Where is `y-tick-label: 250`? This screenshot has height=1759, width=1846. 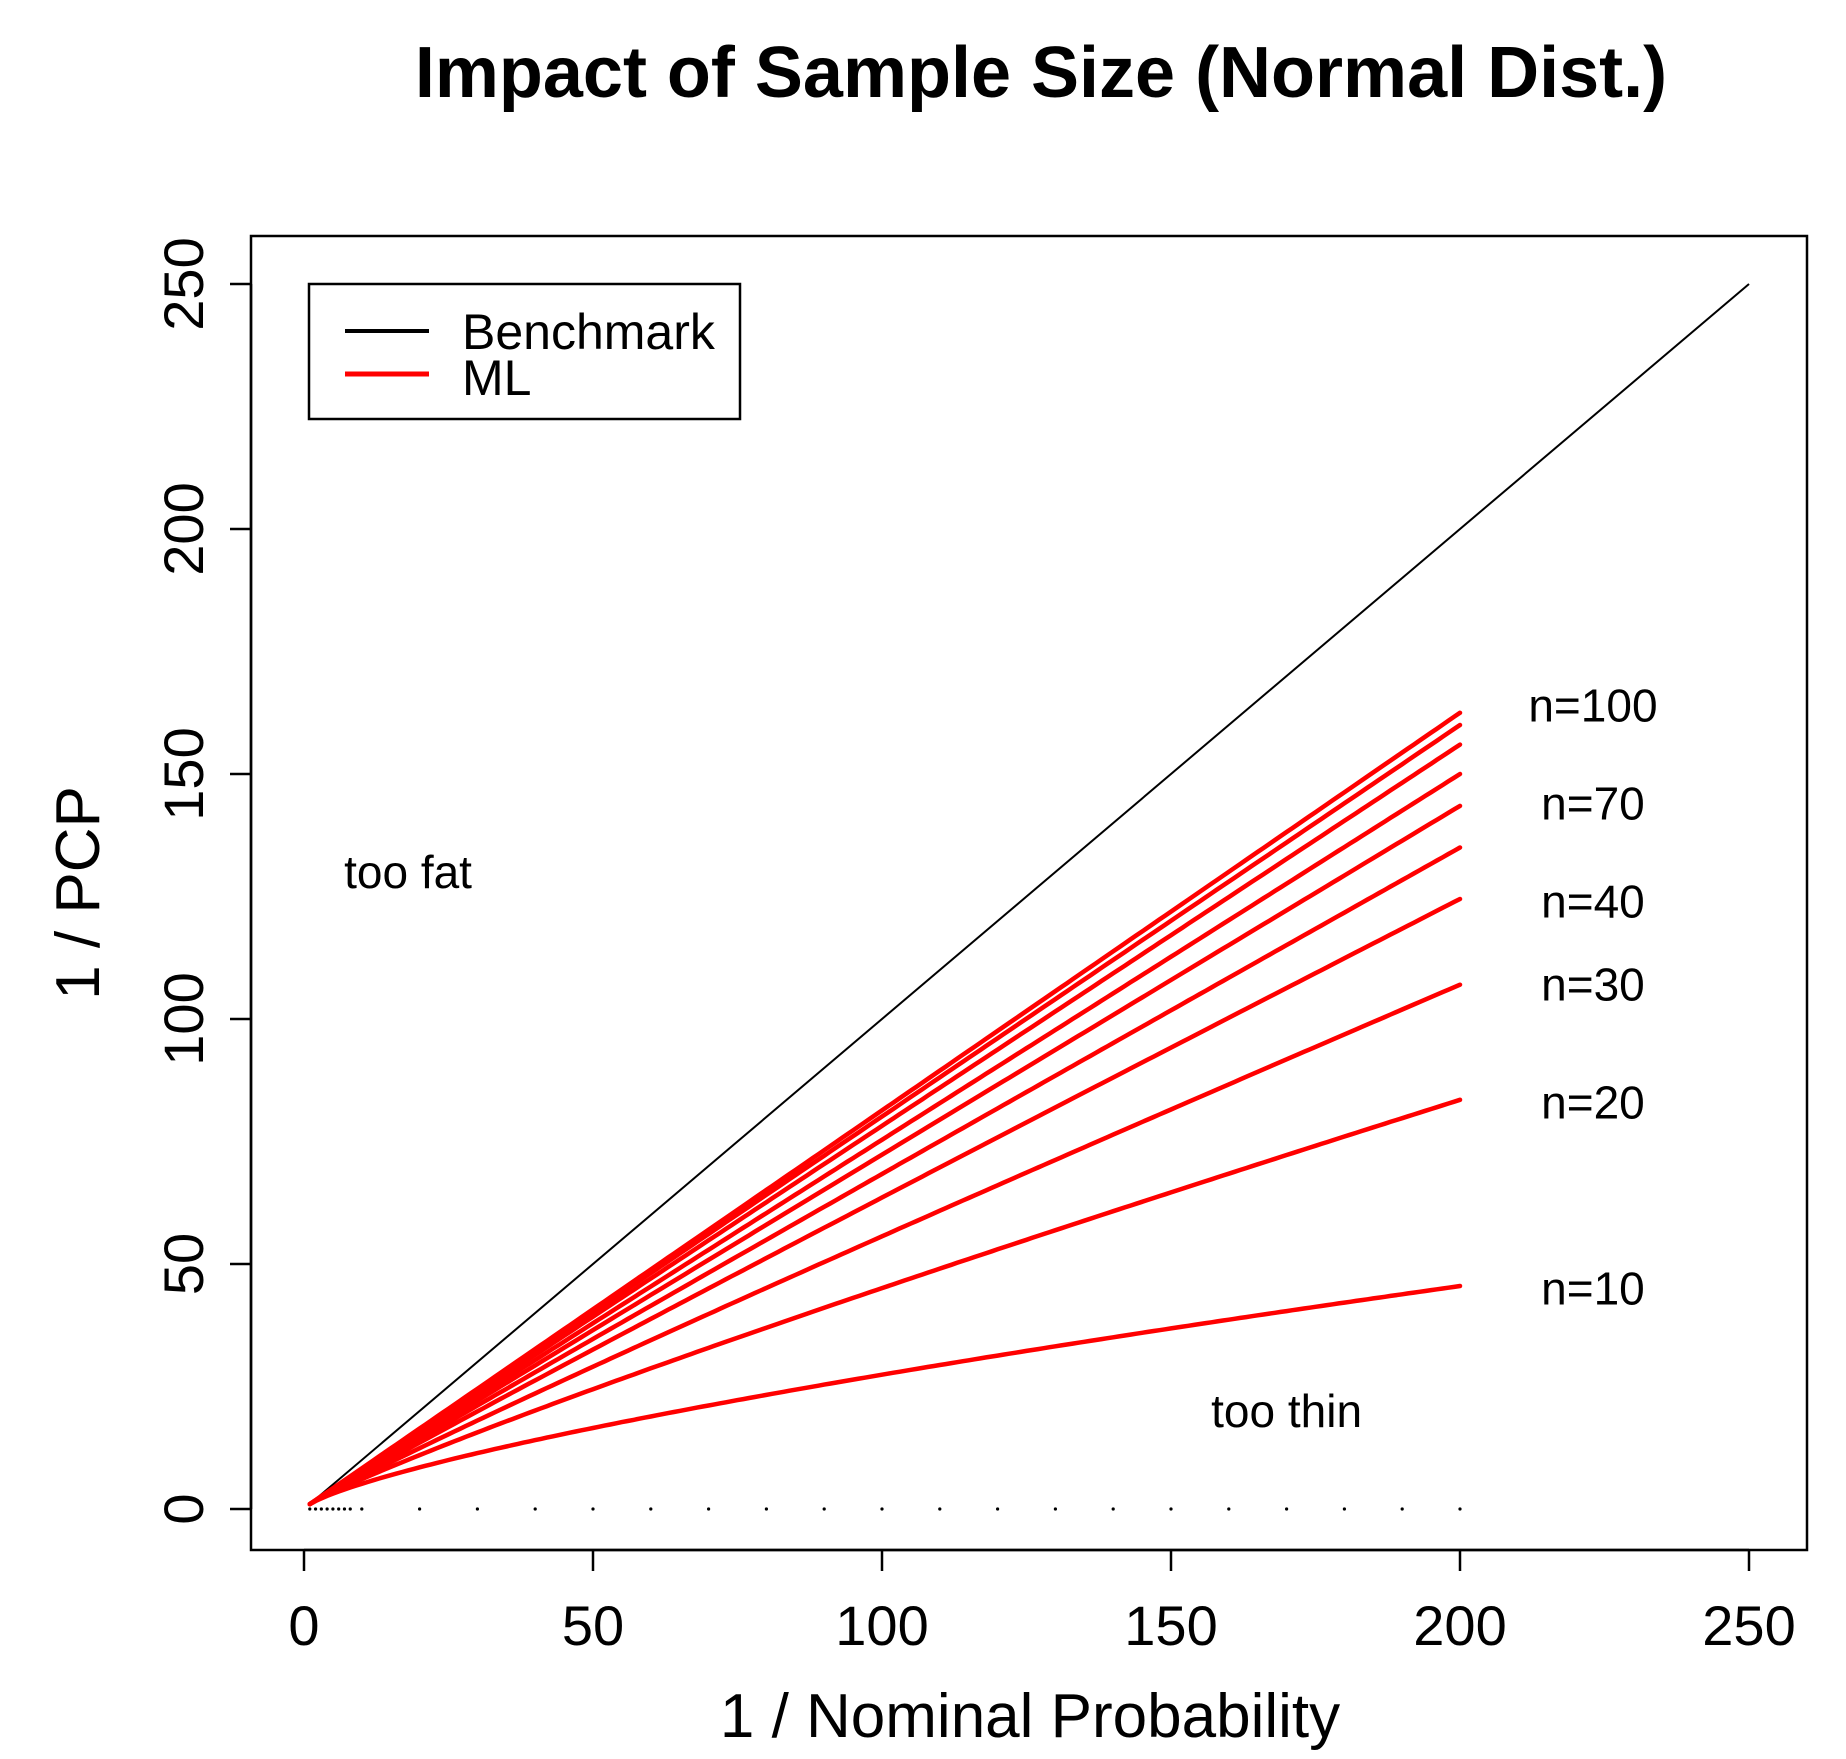
y-tick-label: 250 is located at coordinates (183, 283).